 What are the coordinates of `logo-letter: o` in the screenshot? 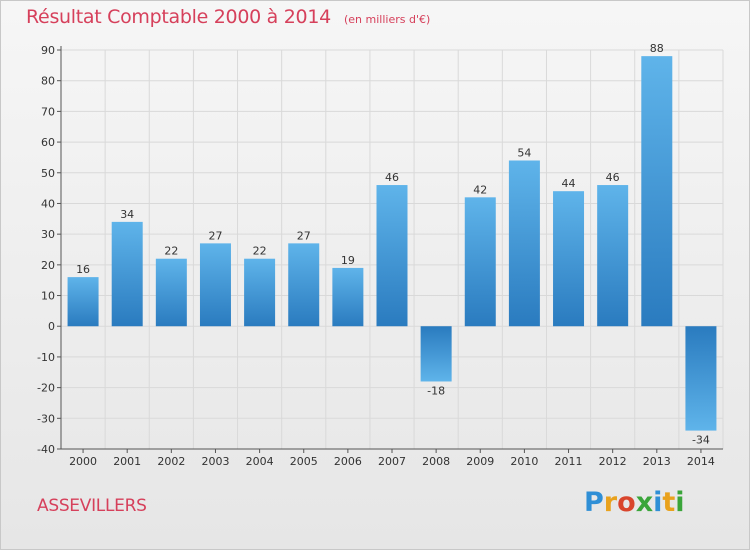 It's located at (626, 502).